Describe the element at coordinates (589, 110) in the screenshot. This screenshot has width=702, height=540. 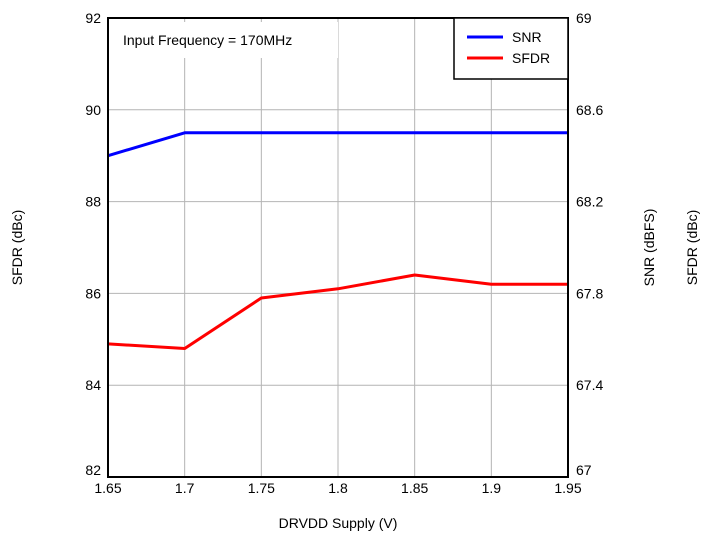
I see `y-right-tick-label: 68.6` at that location.